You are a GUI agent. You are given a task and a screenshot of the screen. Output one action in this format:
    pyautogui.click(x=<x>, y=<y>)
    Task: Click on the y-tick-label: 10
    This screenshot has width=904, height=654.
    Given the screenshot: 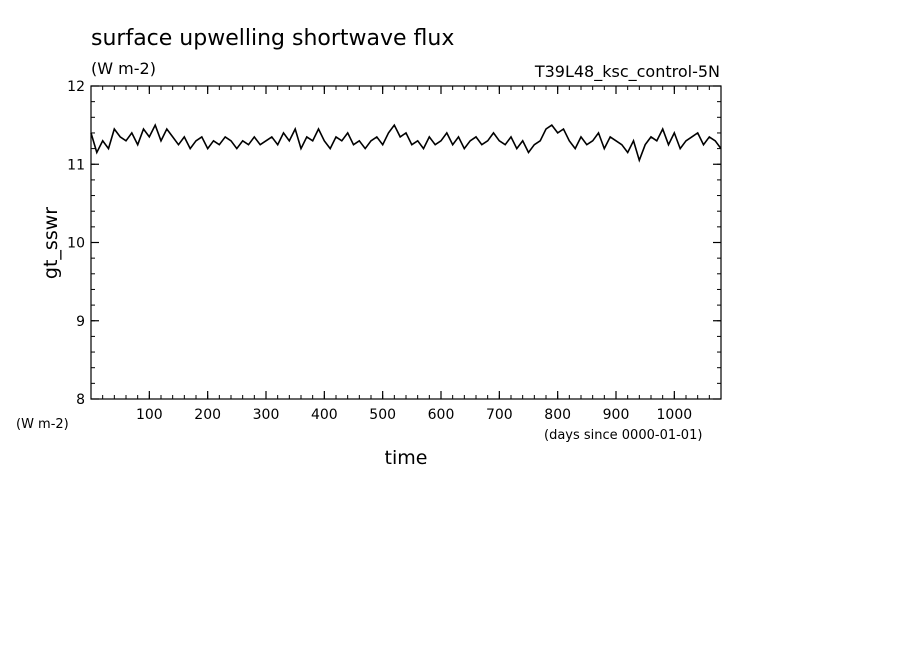 What is the action you would take?
    pyautogui.click(x=76, y=244)
    